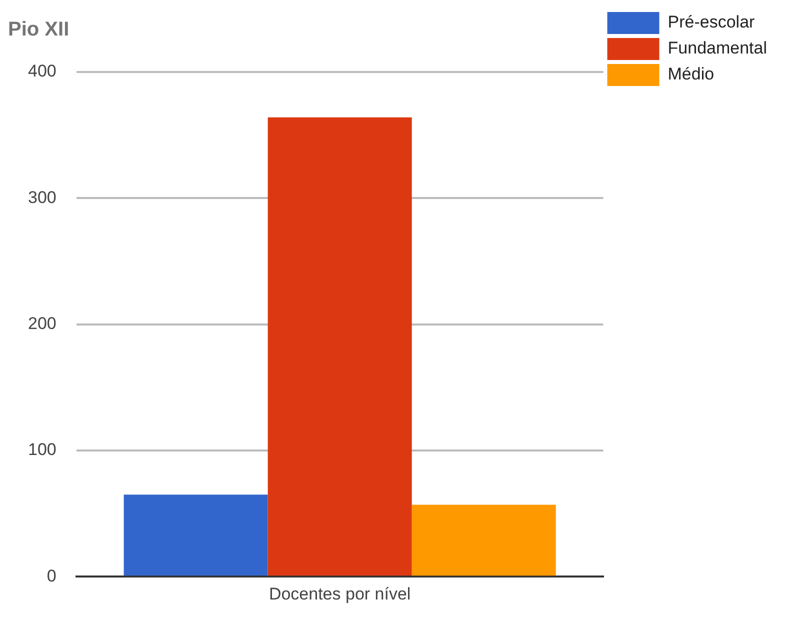  I want to click on y-tick-label: 300, so click(42, 197).